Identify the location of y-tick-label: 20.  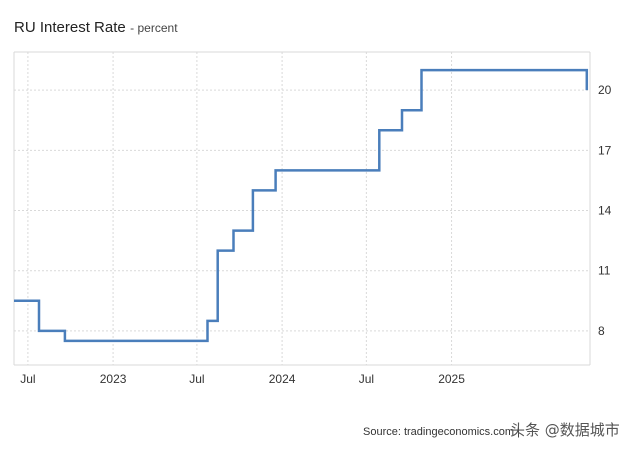
(605, 90).